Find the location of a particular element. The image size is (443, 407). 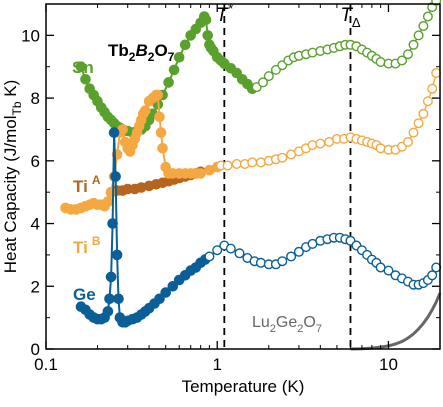

y-tick-label: 6 is located at coordinates (35, 161).